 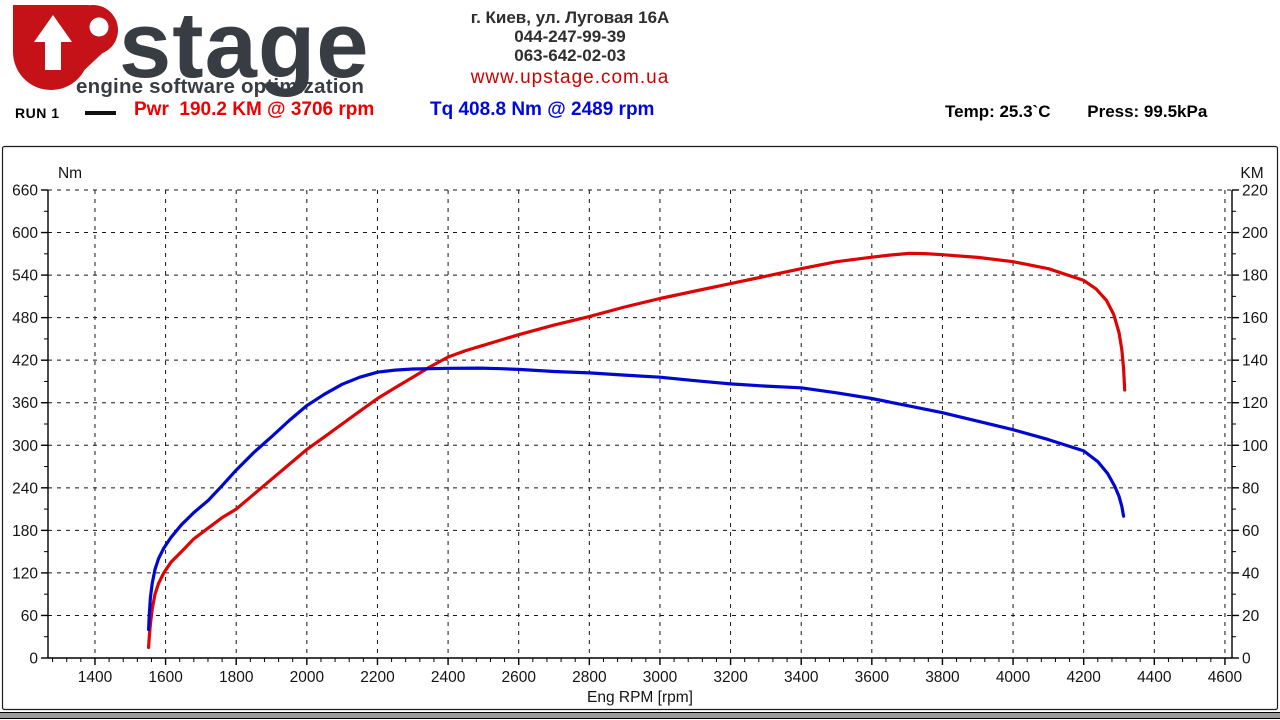 I want to click on website-link: www.upstage.com.ua, so click(x=570, y=77).